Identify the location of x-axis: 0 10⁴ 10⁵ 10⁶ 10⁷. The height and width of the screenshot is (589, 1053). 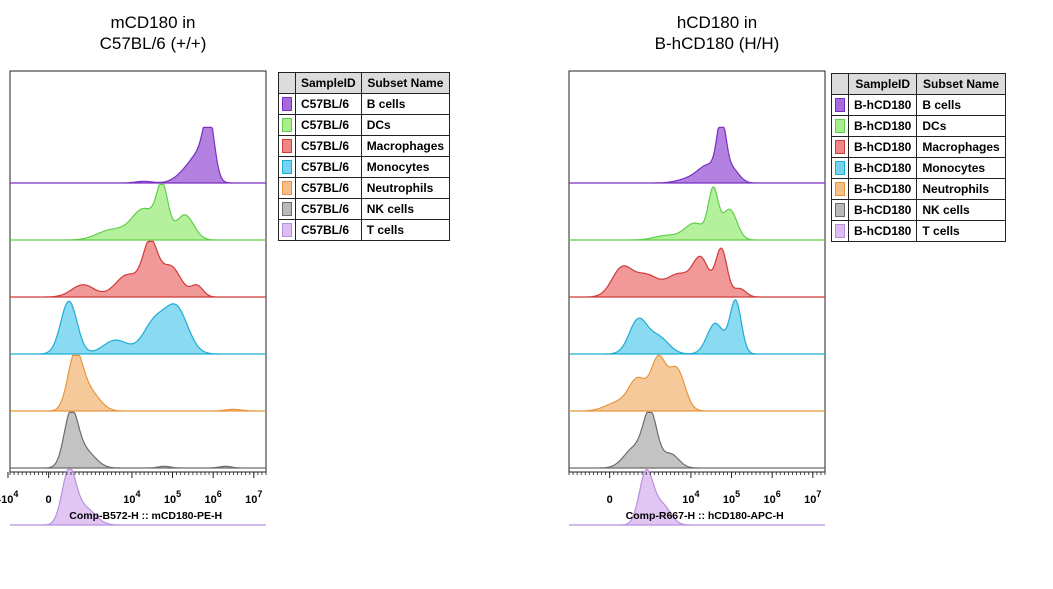
(697, 489).